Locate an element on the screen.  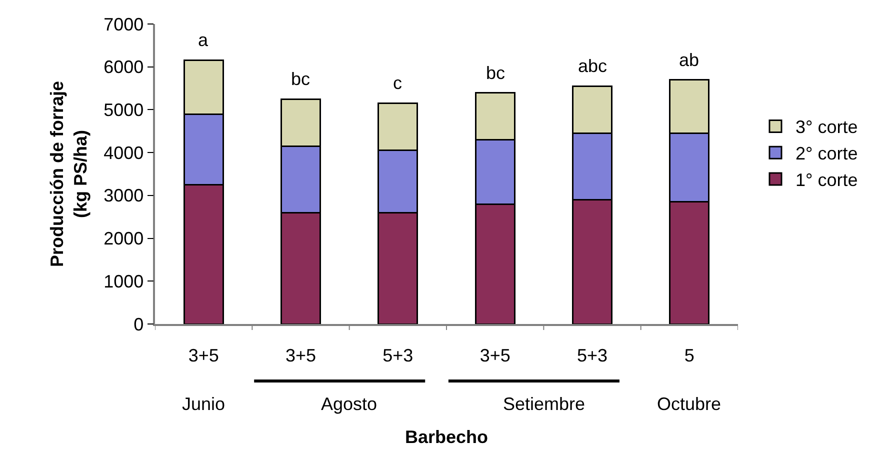
y-tick-label: 6000 is located at coordinates (124, 67).